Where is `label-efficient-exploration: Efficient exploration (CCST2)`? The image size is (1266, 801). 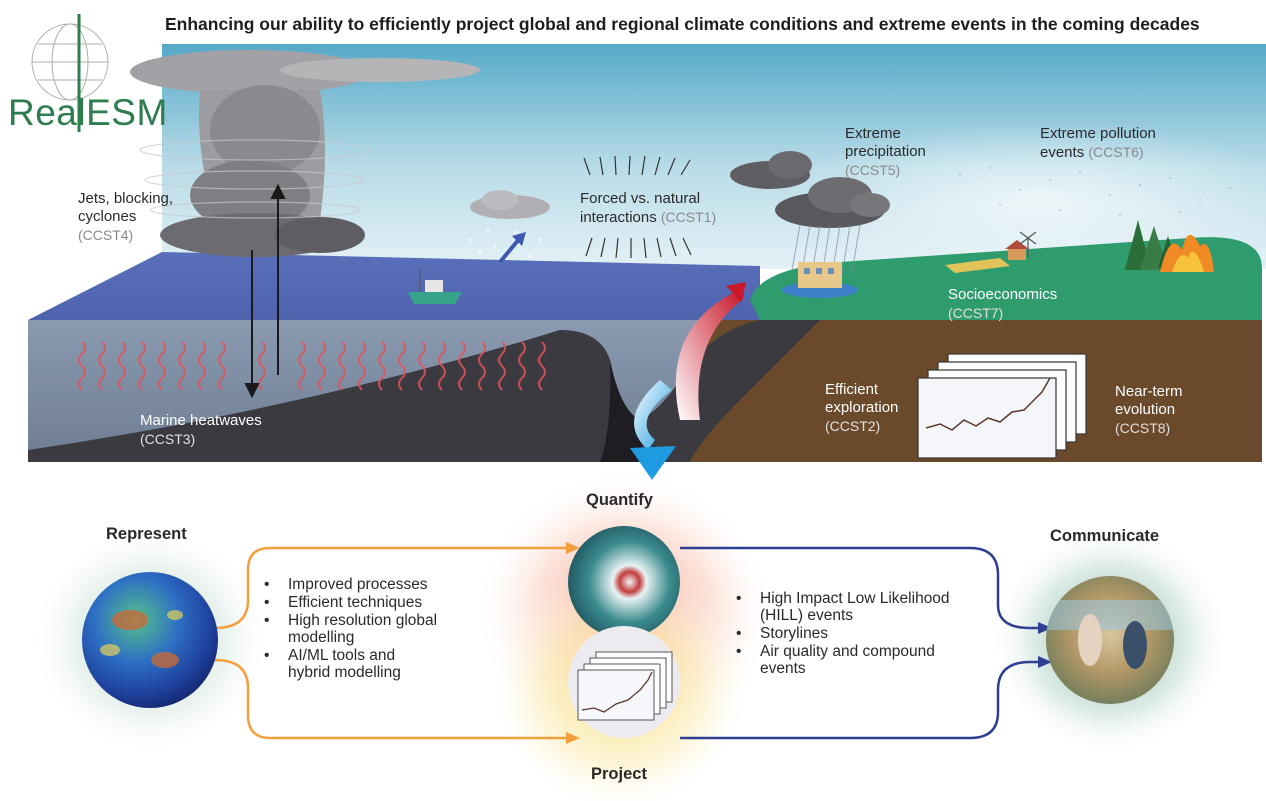 label-efficient-exploration: Efficient exploration (CCST2) is located at coordinates (862, 407).